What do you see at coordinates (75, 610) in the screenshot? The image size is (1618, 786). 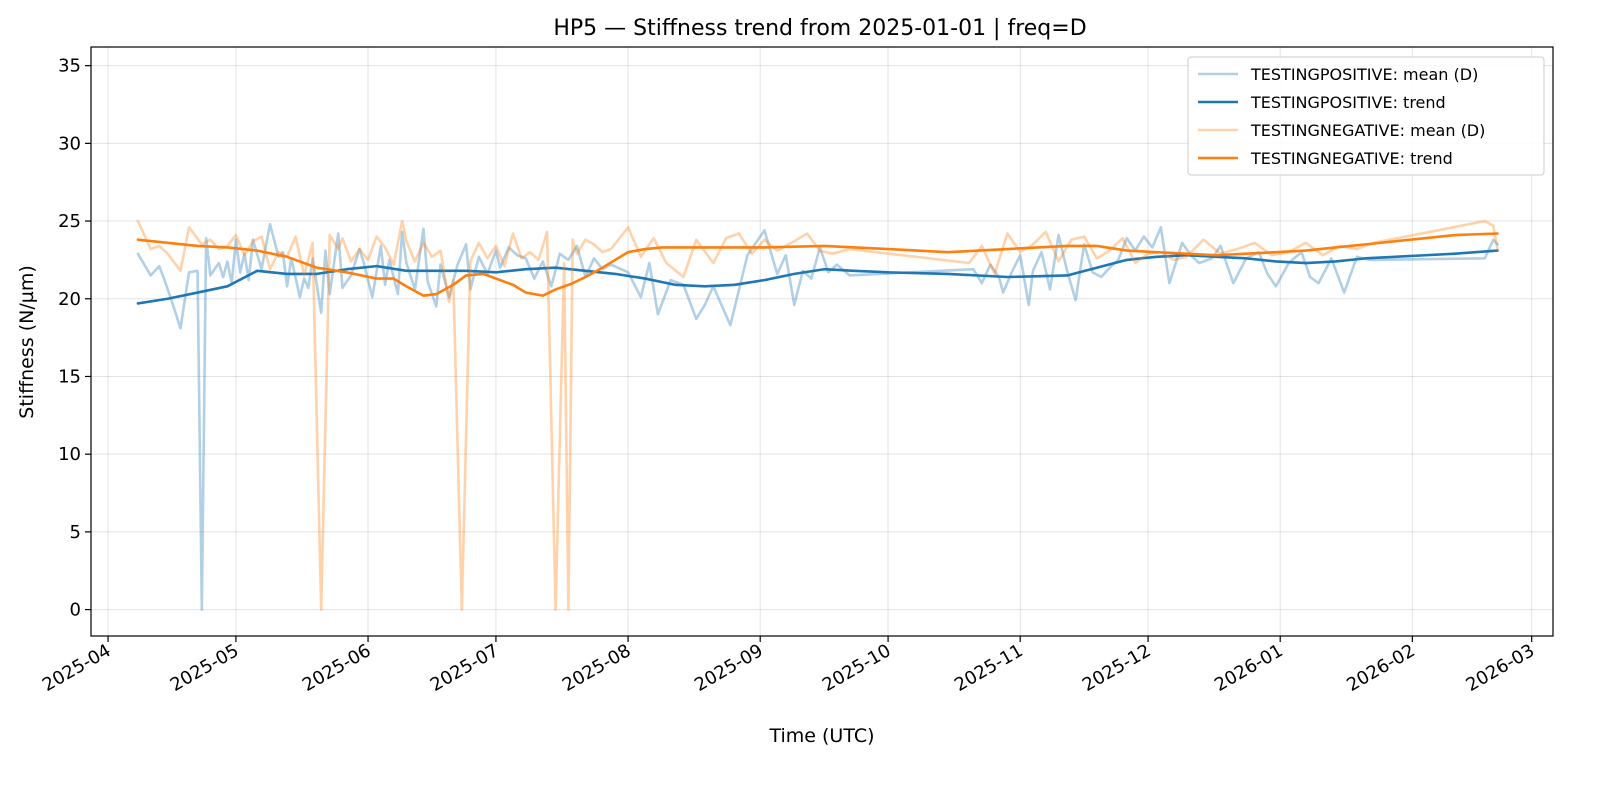 I see `y-tick-label: 0` at bounding box center [75, 610].